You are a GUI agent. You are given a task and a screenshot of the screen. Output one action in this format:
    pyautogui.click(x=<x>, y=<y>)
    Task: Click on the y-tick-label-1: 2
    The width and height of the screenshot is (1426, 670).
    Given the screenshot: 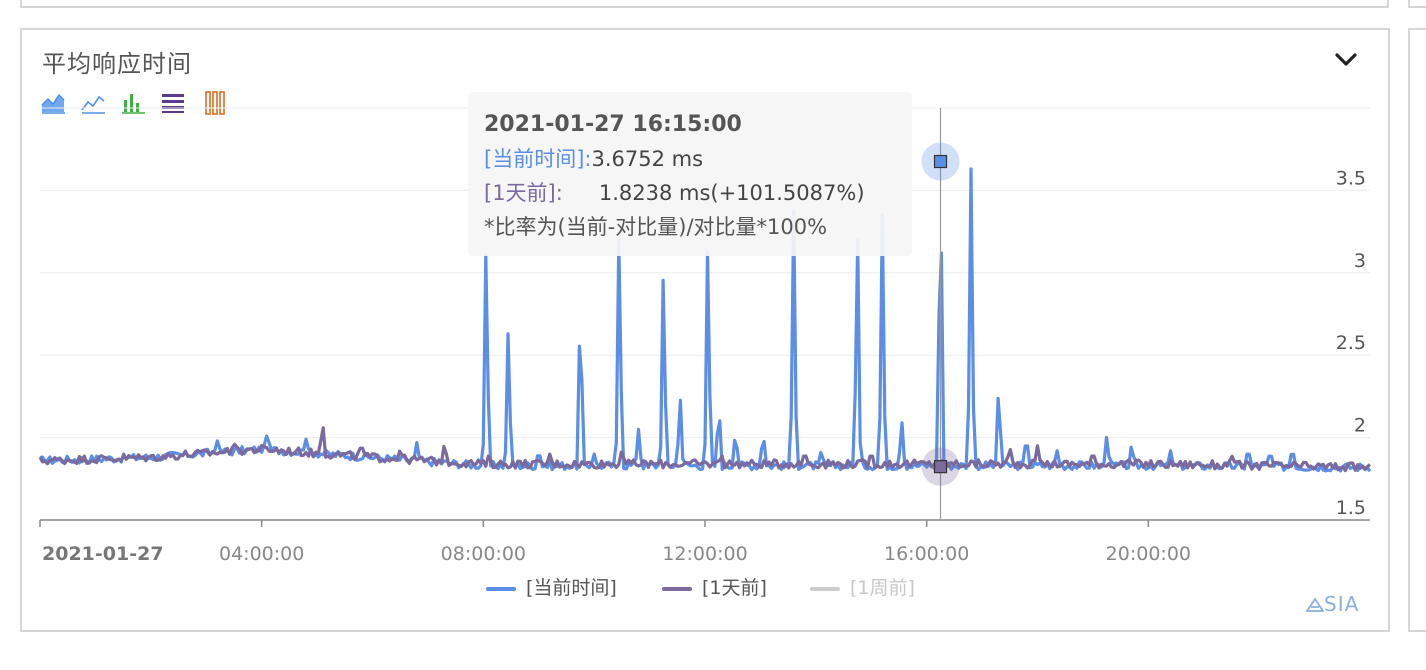 What is the action you would take?
    pyautogui.click(x=1360, y=426)
    